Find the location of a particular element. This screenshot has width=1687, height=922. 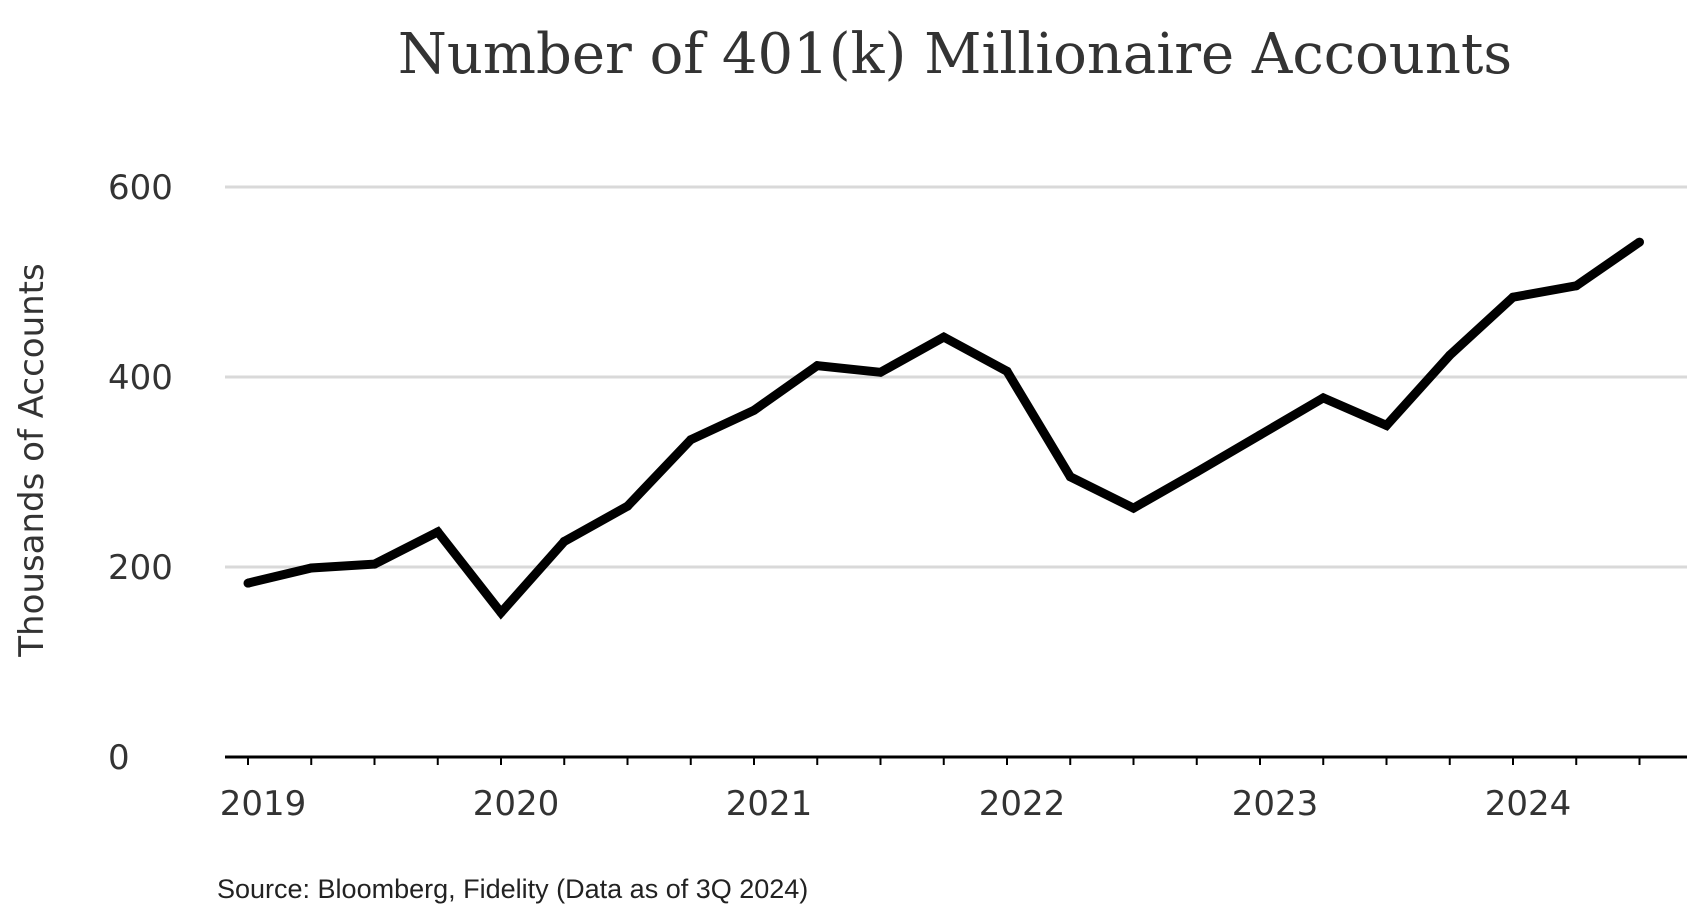

x-tick-label-2022: 2022 is located at coordinates (1022, 804).